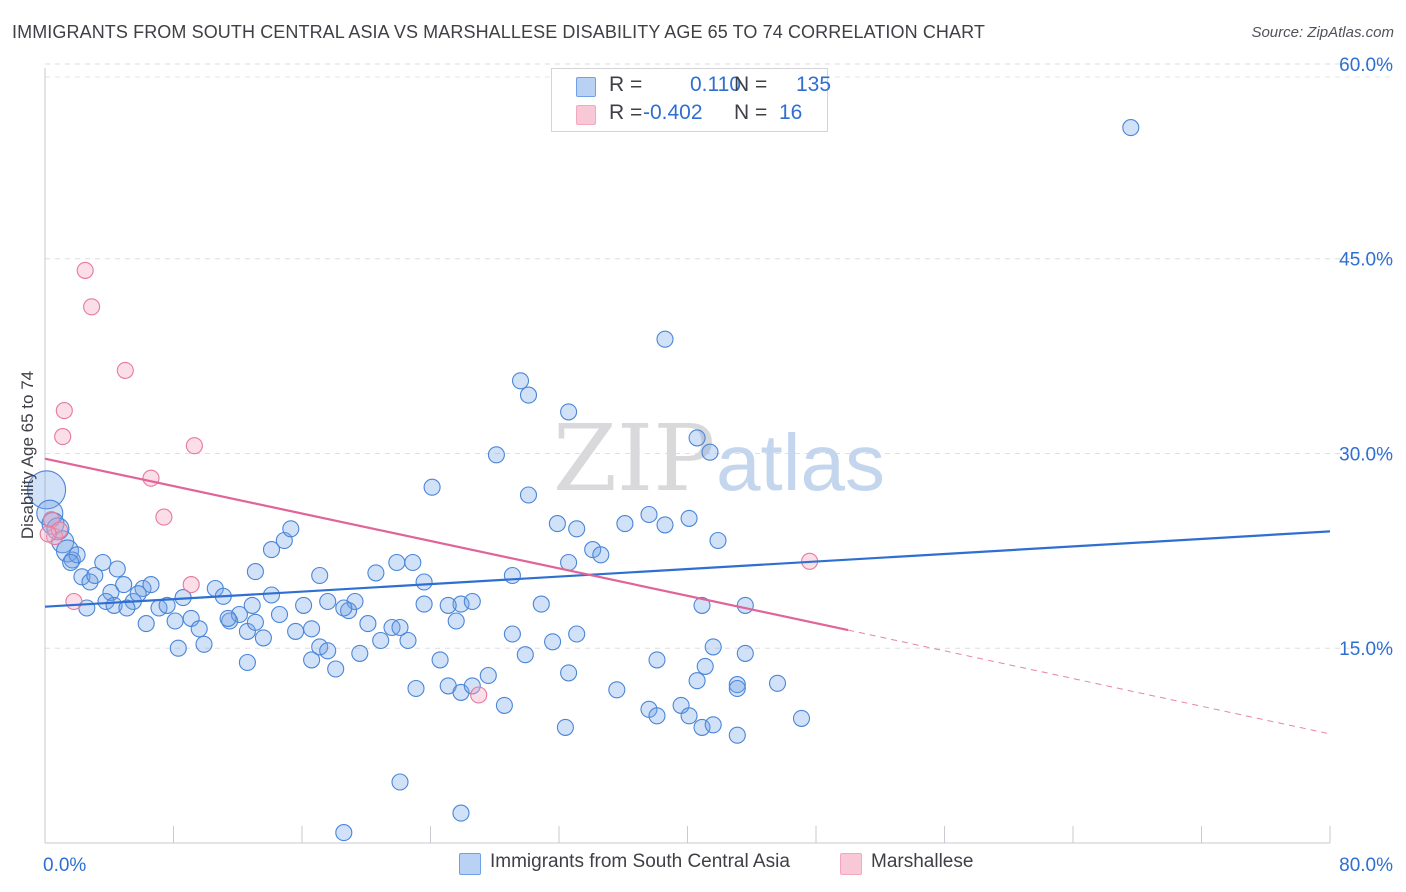 Image resolution: width=1406 pixels, height=892 pixels. I want to click on bottom-legend-label: Immigrants from South Central Asia, so click(640, 861).